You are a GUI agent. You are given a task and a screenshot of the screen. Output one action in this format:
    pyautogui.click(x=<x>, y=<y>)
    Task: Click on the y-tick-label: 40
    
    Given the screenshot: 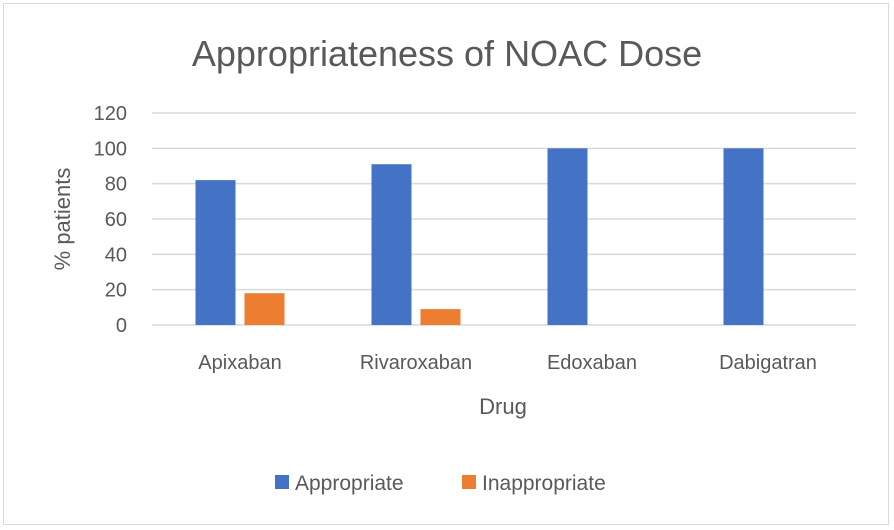 What is the action you would take?
    pyautogui.click(x=116, y=255)
    